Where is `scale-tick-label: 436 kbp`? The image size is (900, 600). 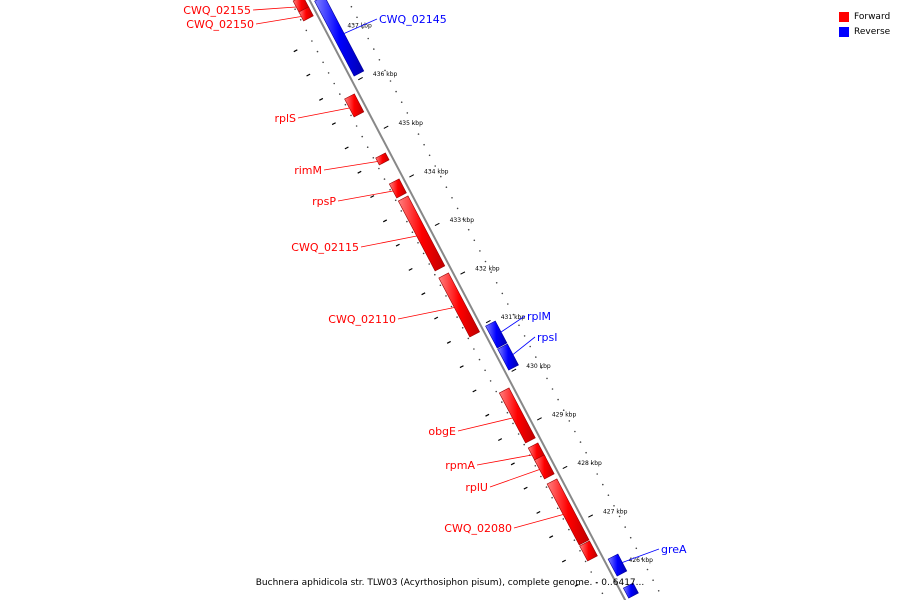
scale-tick-label: 436 kbp is located at coordinates (385, 74).